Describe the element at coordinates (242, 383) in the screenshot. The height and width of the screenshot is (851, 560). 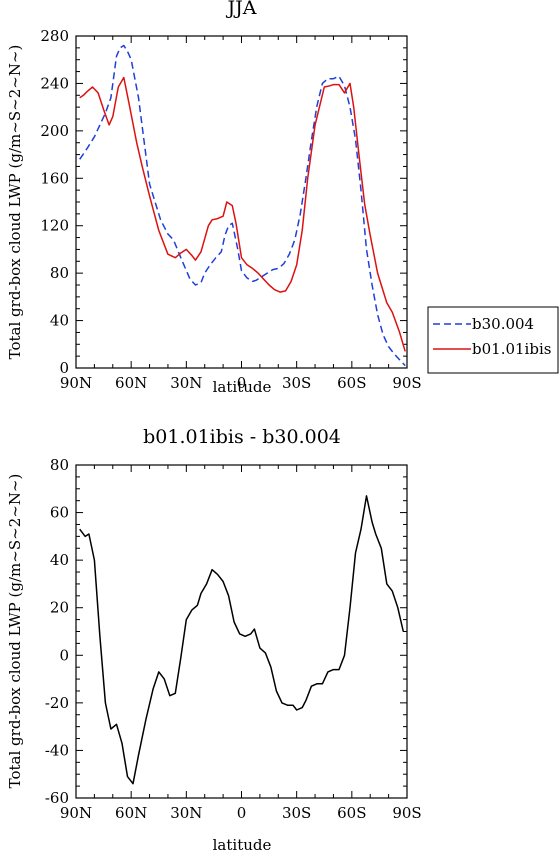
I see `top-x-tick-label: 0` at that location.